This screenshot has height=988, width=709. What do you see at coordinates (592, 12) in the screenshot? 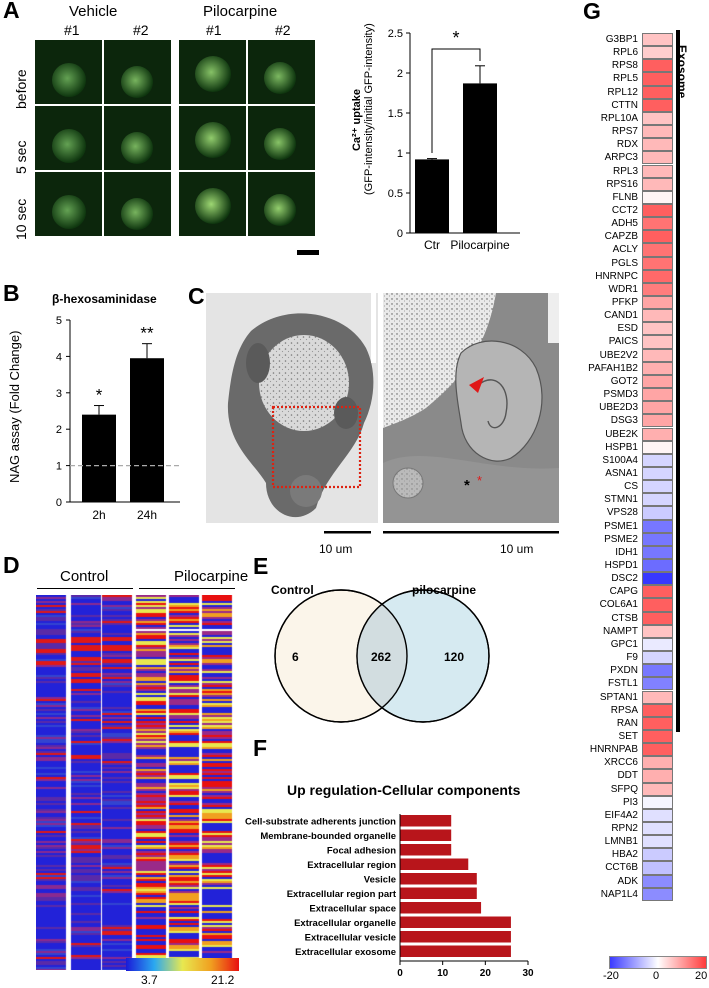
I see `panel-letter-g: G` at bounding box center [592, 12].